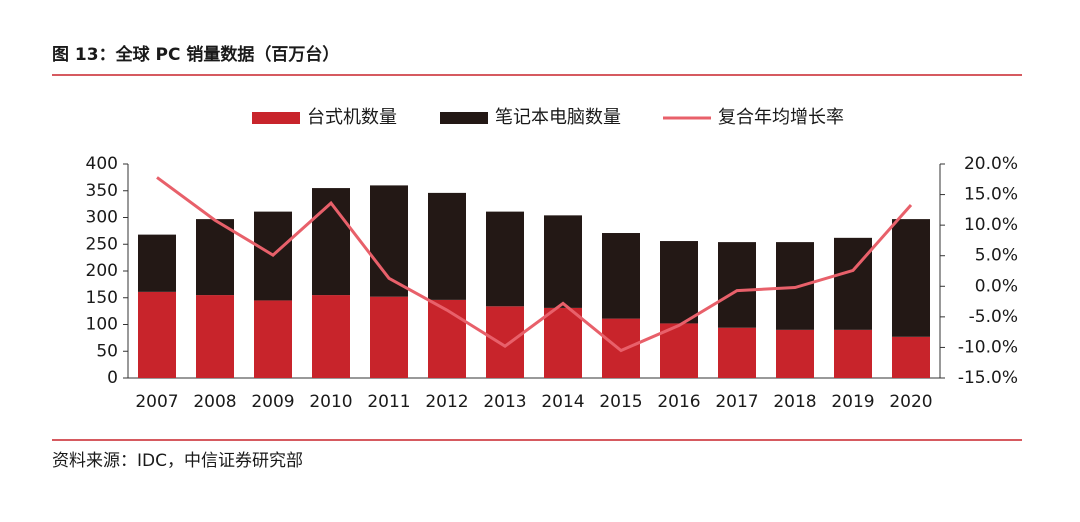 This screenshot has width=1080, height=522. I want to click on legend-label: 笔记本电脑数量, so click(558, 117).